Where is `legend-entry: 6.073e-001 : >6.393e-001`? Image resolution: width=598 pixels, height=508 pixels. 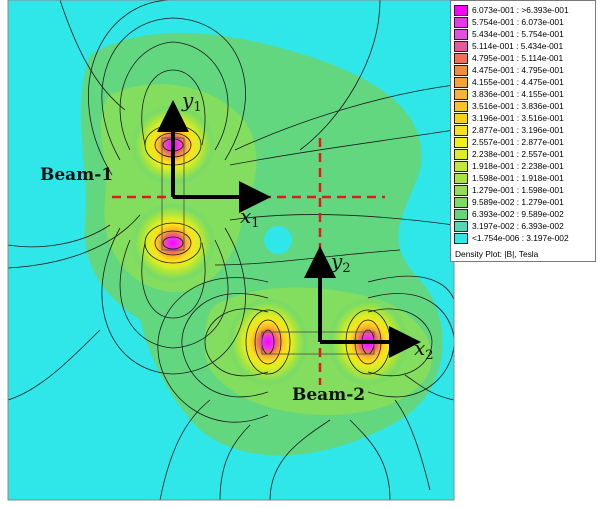 legend-entry: 6.073e-001 : >6.393e-001 is located at coordinates (511, 10).